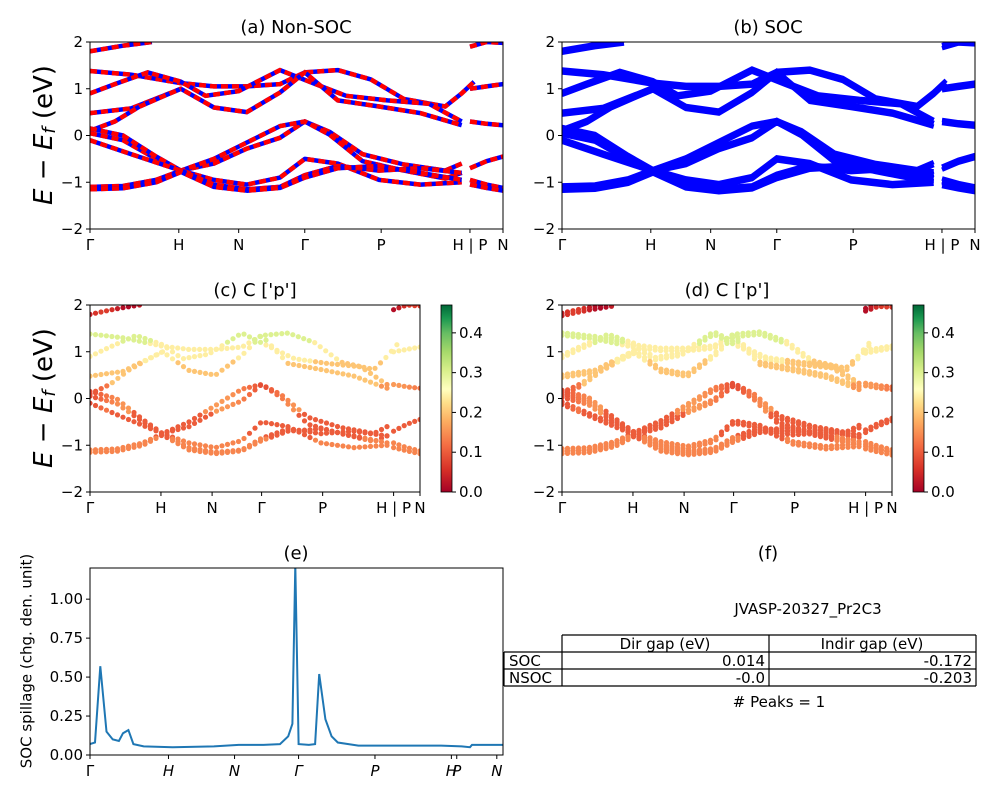 The image size is (1000, 800). What do you see at coordinates (562, 508) in the screenshot?
I see `d-xtick-label-0: Γ` at bounding box center [562, 508].